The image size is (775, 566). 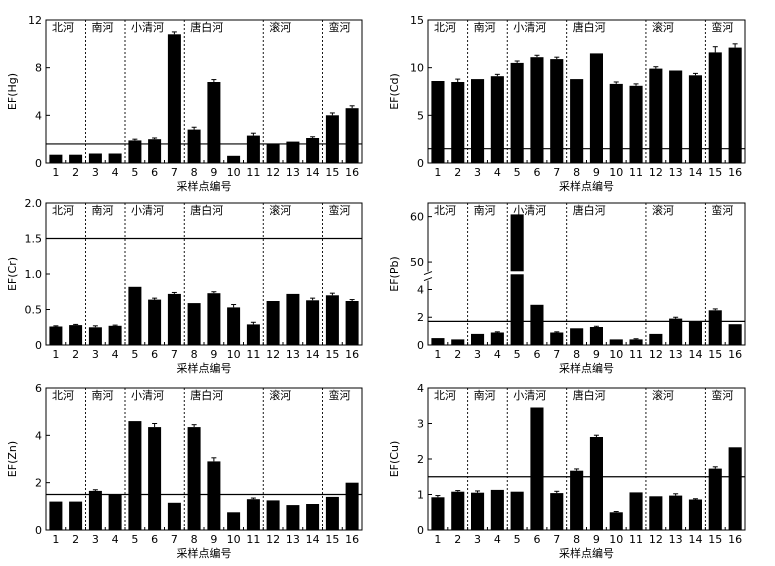 What do you see at coordinates (735, 172) in the screenshot?
I see `xtick-label-cd-16: 16` at bounding box center [735, 172].